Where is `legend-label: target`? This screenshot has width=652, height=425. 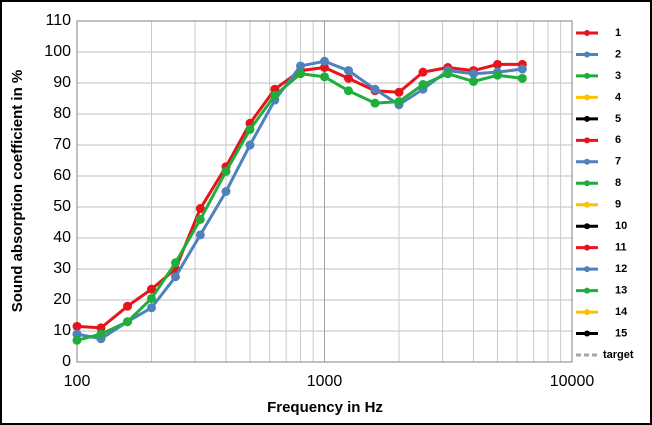 legend-label: target is located at coordinates (618, 355).